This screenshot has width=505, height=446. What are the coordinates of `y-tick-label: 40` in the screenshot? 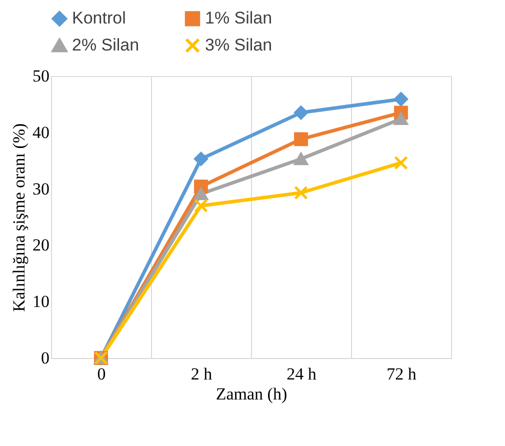 It's located at (41, 132).